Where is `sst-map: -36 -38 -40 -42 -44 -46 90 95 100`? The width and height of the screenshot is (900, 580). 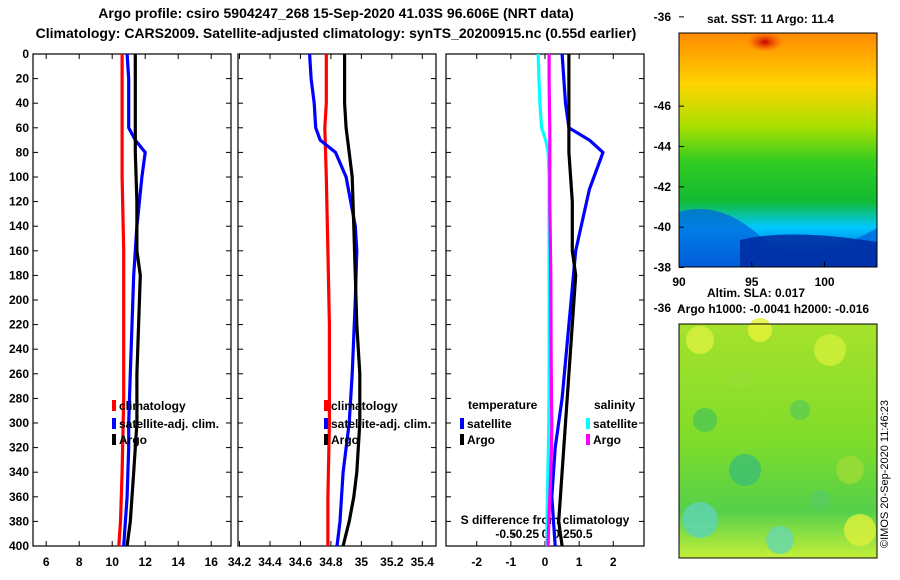 sst-map: -36 -38 -40 -42 -44 -46 90 95 100 is located at coordinates (766, 149).